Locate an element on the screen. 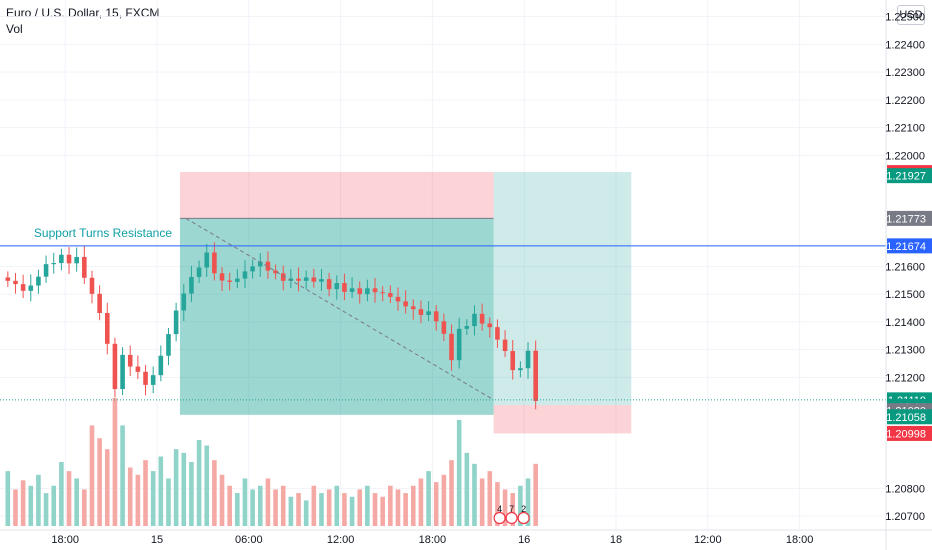 The width and height of the screenshot is (932, 550). price-badge-label: 1.20998 is located at coordinates (906, 434).